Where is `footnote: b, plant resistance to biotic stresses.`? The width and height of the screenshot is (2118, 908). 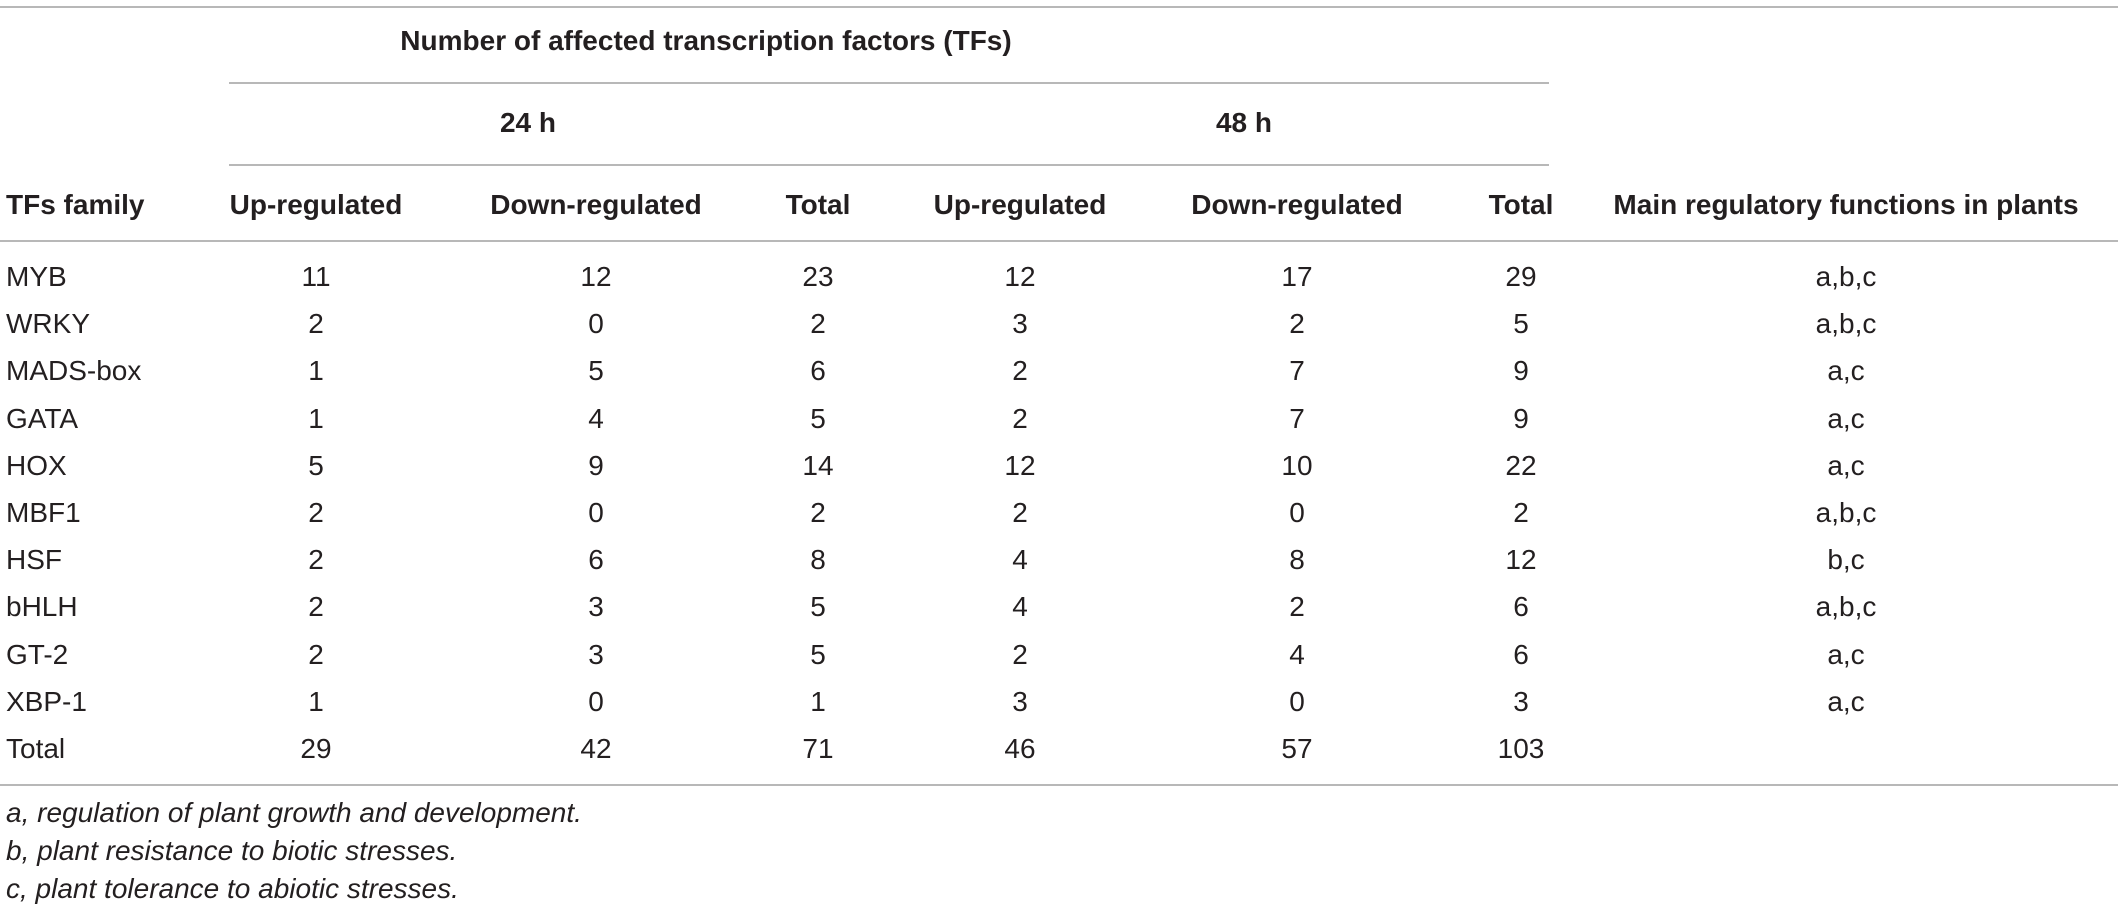
footnote: b, plant resistance to biotic stresses. is located at coordinates (232, 850).